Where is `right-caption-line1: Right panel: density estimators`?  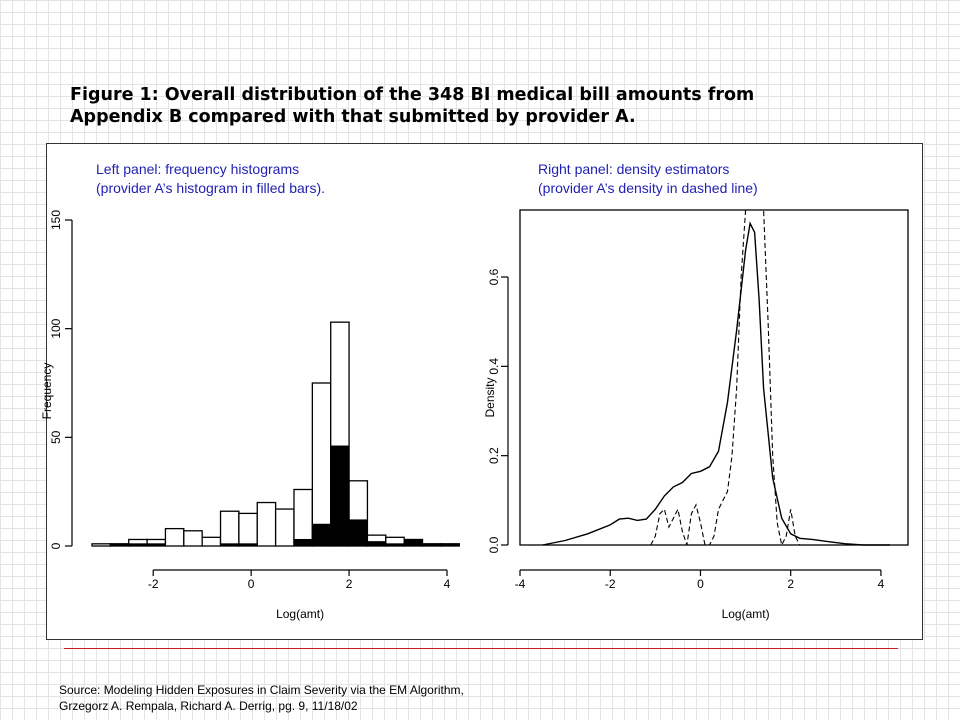 right-caption-line1: Right panel: density estimators is located at coordinates (634, 169).